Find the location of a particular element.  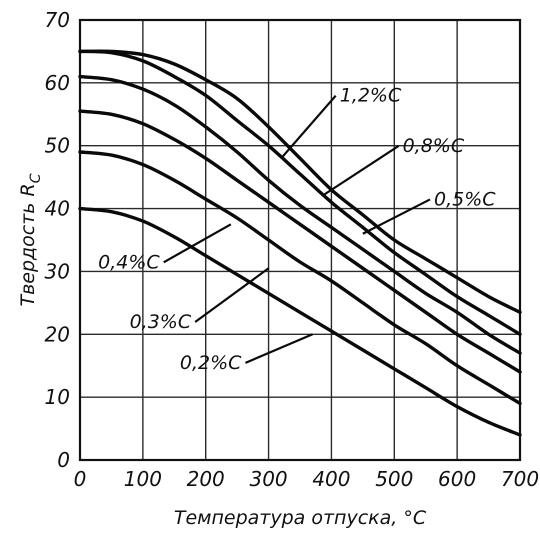

x-axis-title: Температура отпуска, °C is located at coordinates (300, 518).